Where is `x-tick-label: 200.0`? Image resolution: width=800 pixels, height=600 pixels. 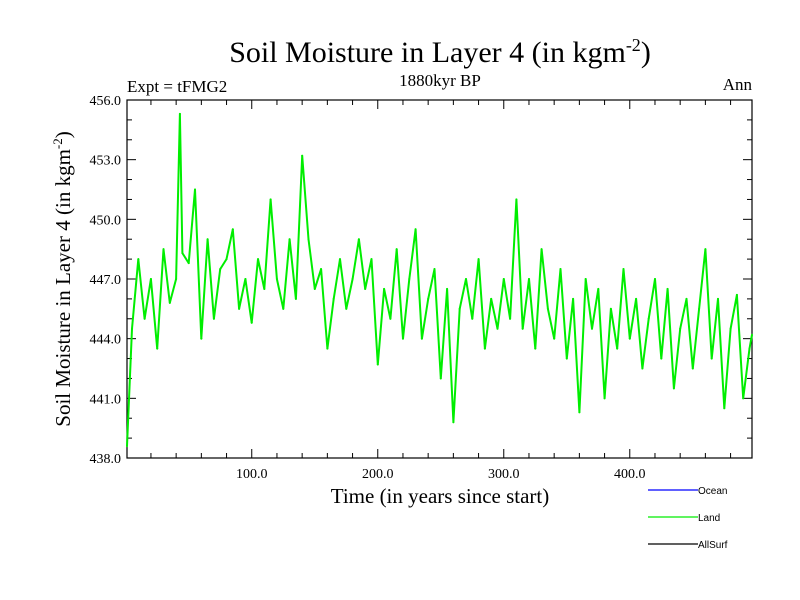
x-tick-label: 200.0 is located at coordinates (378, 474).